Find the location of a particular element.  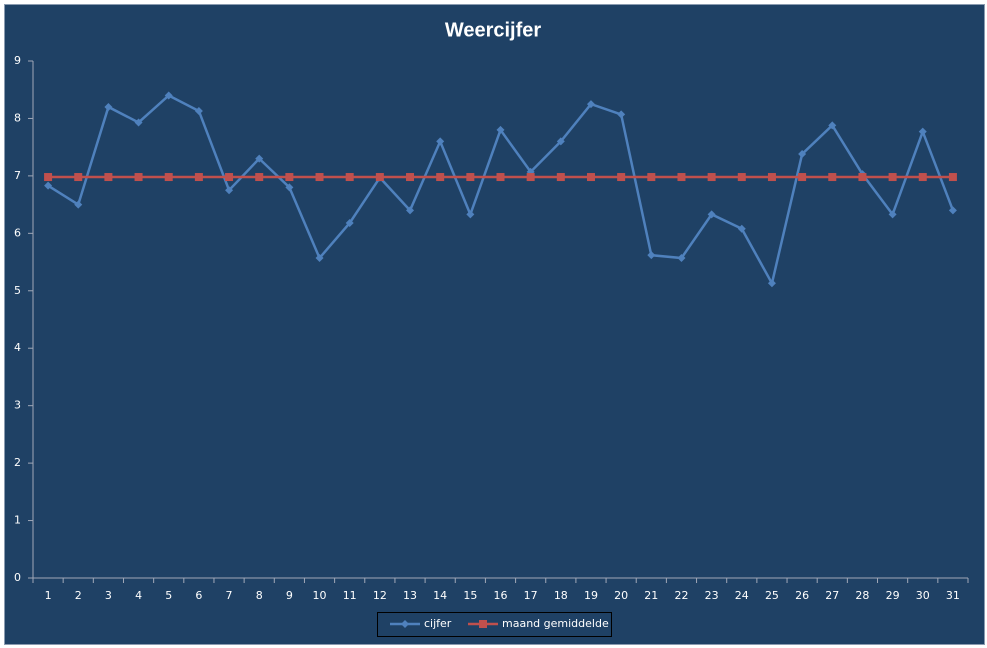

x-tick-label: 11 is located at coordinates (350, 595).